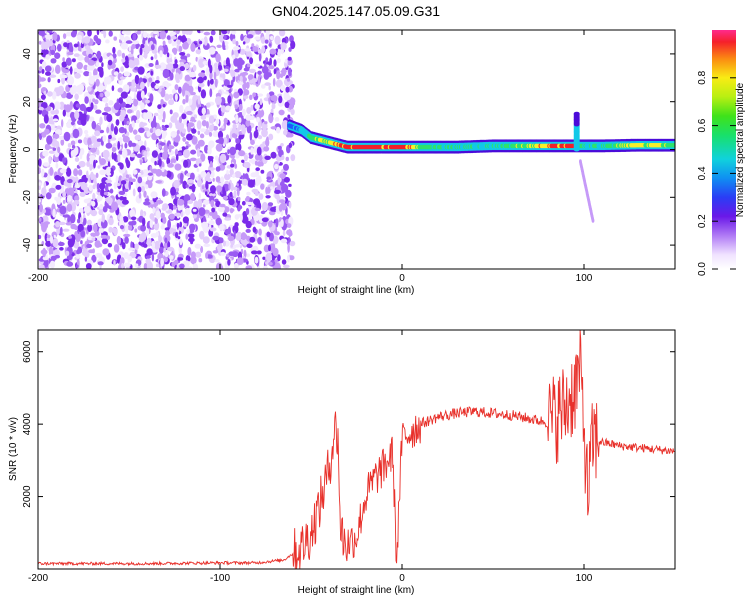 Image resolution: width=750 pixels, height=605 pixels. What do you see at coordinates (356, 11) in the screenshot?
I see `chart-title: GN04.2025.147.05.09.G31` at bounding box center [356, 11].